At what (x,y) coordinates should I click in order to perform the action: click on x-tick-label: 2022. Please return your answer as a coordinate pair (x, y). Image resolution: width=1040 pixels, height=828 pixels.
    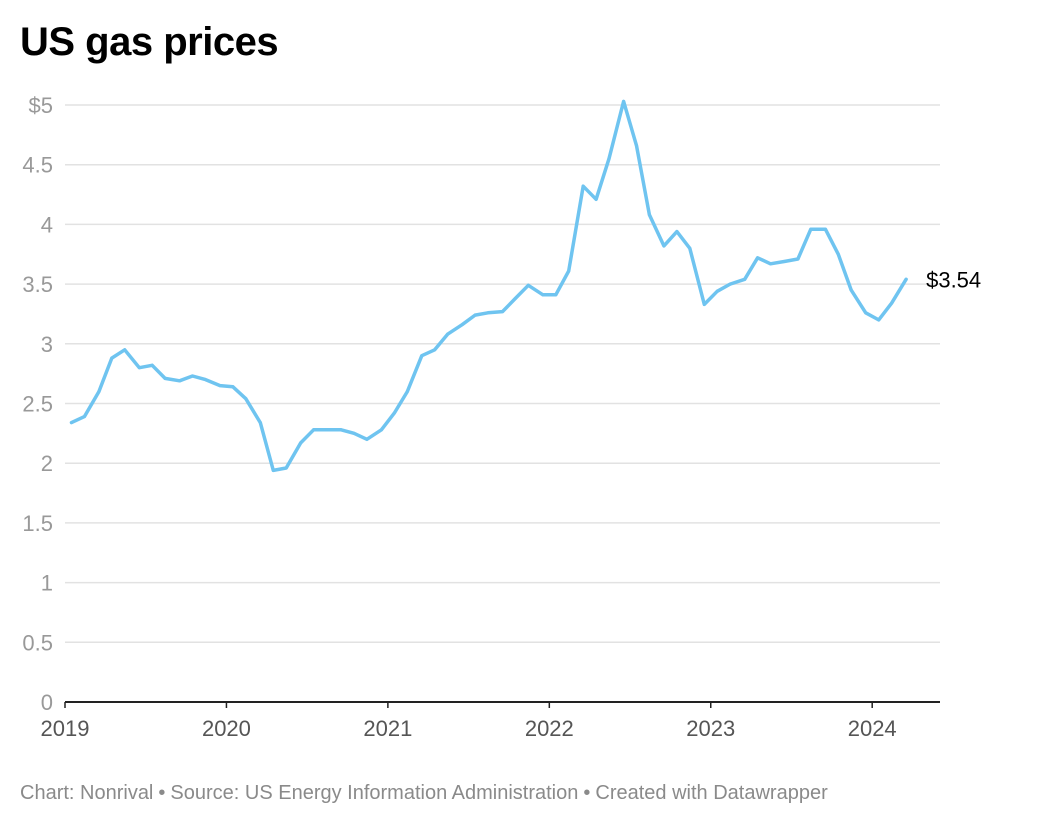
    Looking at the image, I should click on (549, 728).